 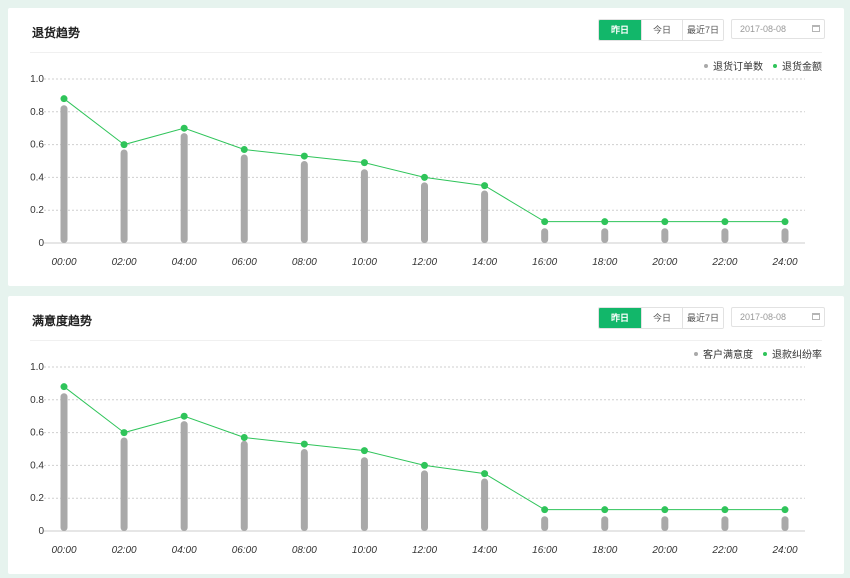 What do you see at coordinates (738, 67) in the screenshot?
I see `legend-label: 退货订单数` at bounding box center [738, 67].